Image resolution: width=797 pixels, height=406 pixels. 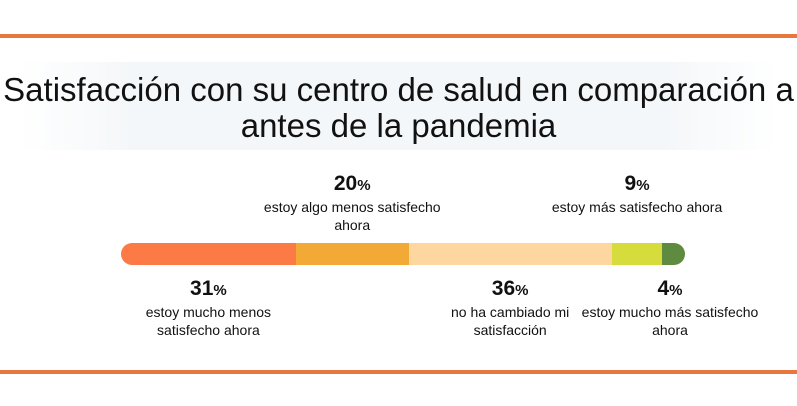 What do you see at coordinates (670, 321) in the screenshot?
I see `category-label: estoy mucho más satisfecho ahora` at bounding box center [670, 321].